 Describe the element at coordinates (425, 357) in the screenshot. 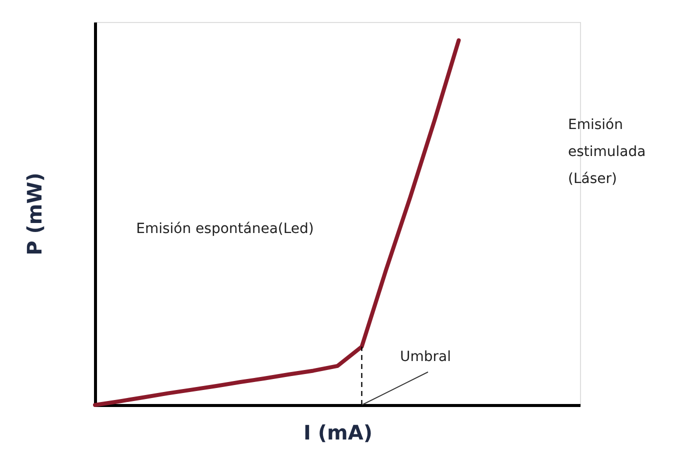

I see `annotation: Umbral` at that location.